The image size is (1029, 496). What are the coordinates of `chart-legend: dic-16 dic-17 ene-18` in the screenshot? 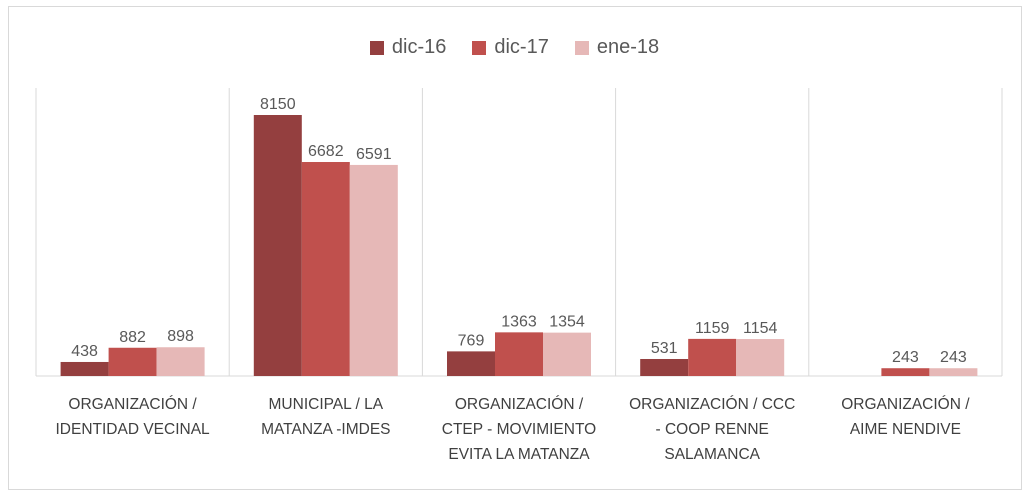 It's located at (514, 47).